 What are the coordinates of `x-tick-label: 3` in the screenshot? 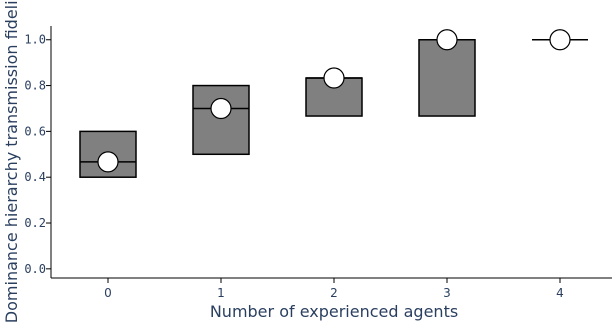 It's located at (447, 293).